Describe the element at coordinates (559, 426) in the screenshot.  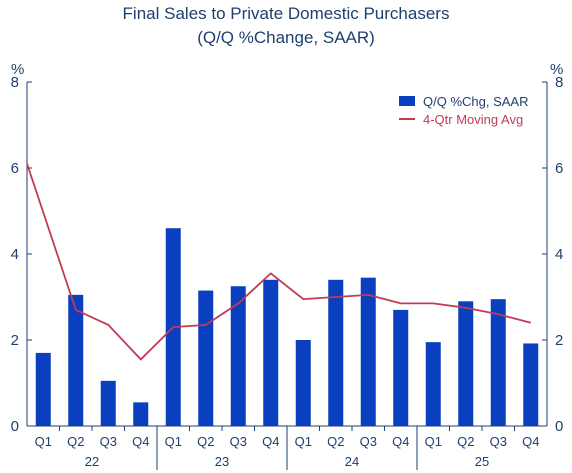
I see `y-tick-label-right: 0` at that location.